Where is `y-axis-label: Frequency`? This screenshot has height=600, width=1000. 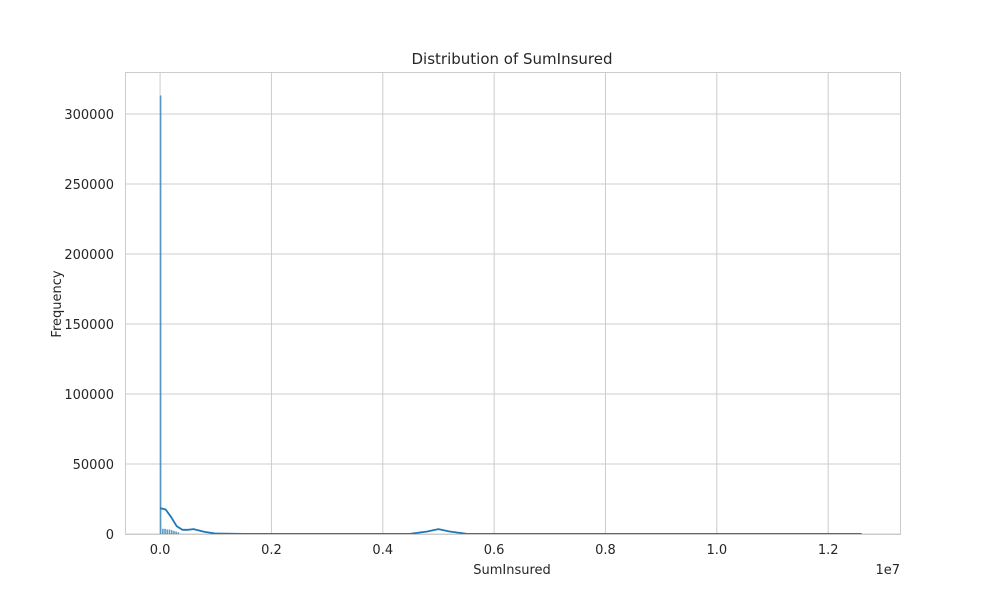
y-axis-label: Frequency is located at coordinates (57, 303).